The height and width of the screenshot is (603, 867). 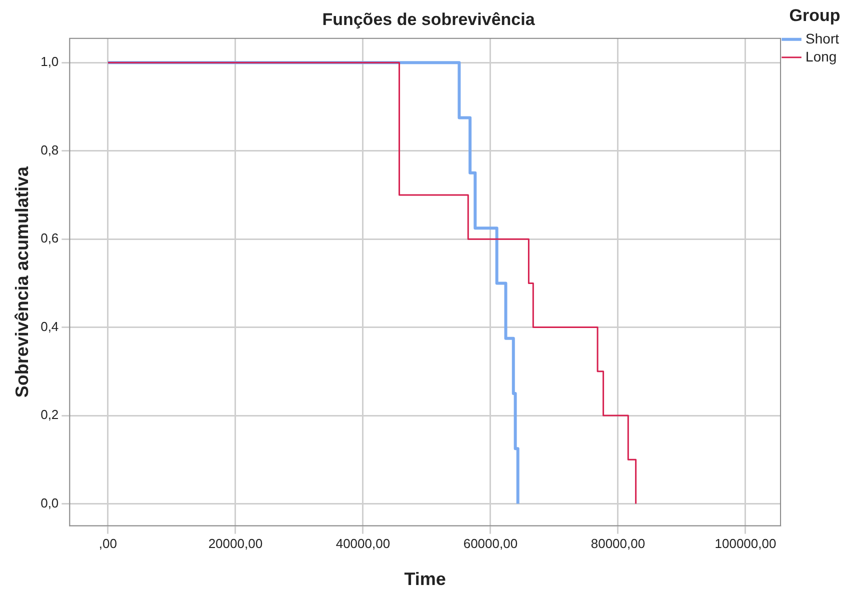 I want to click on x-tick-label: 20000,00, so click(x=235, y=544).